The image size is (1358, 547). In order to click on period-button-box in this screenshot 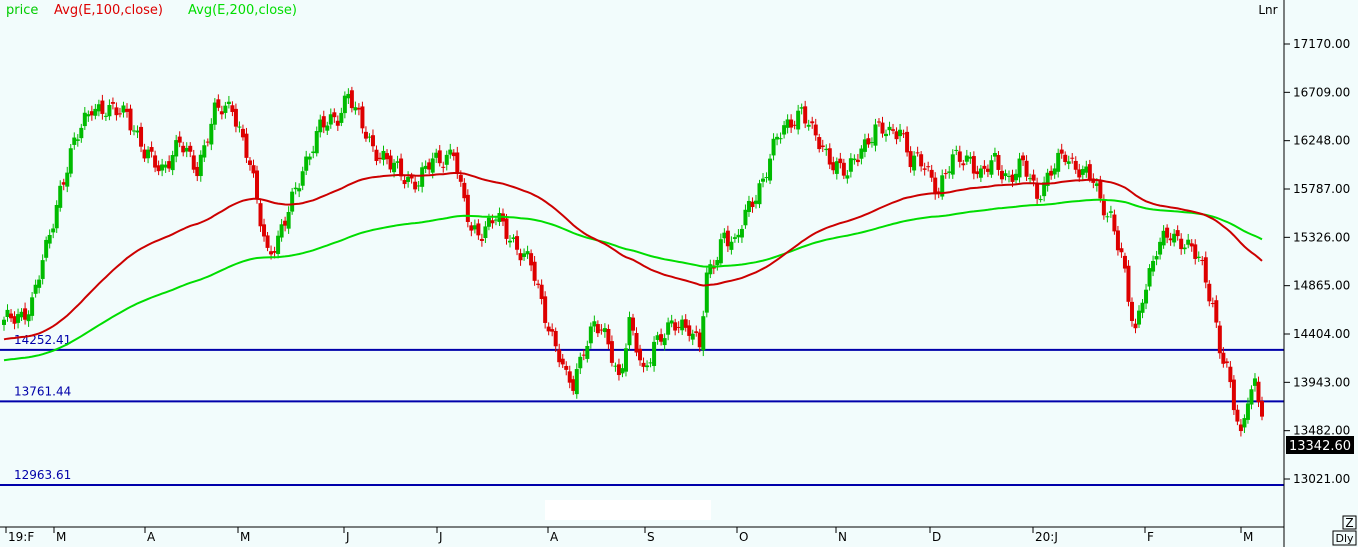, I will do `click(1344, 538)`.